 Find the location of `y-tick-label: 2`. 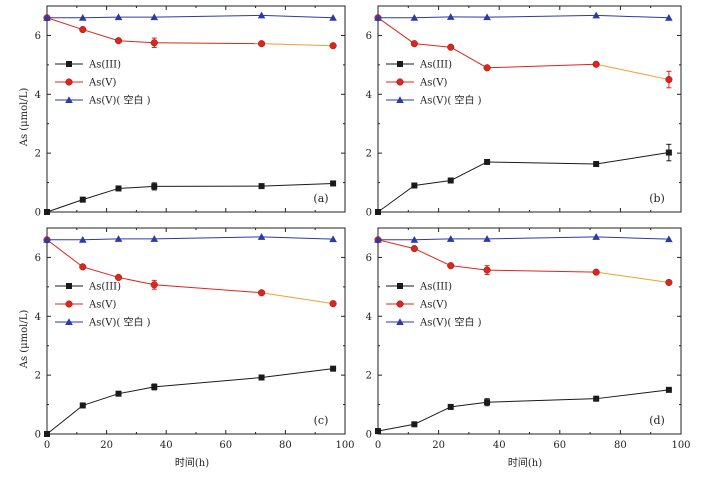

y-tick-label: 2 is located at coordinates (369, 154).